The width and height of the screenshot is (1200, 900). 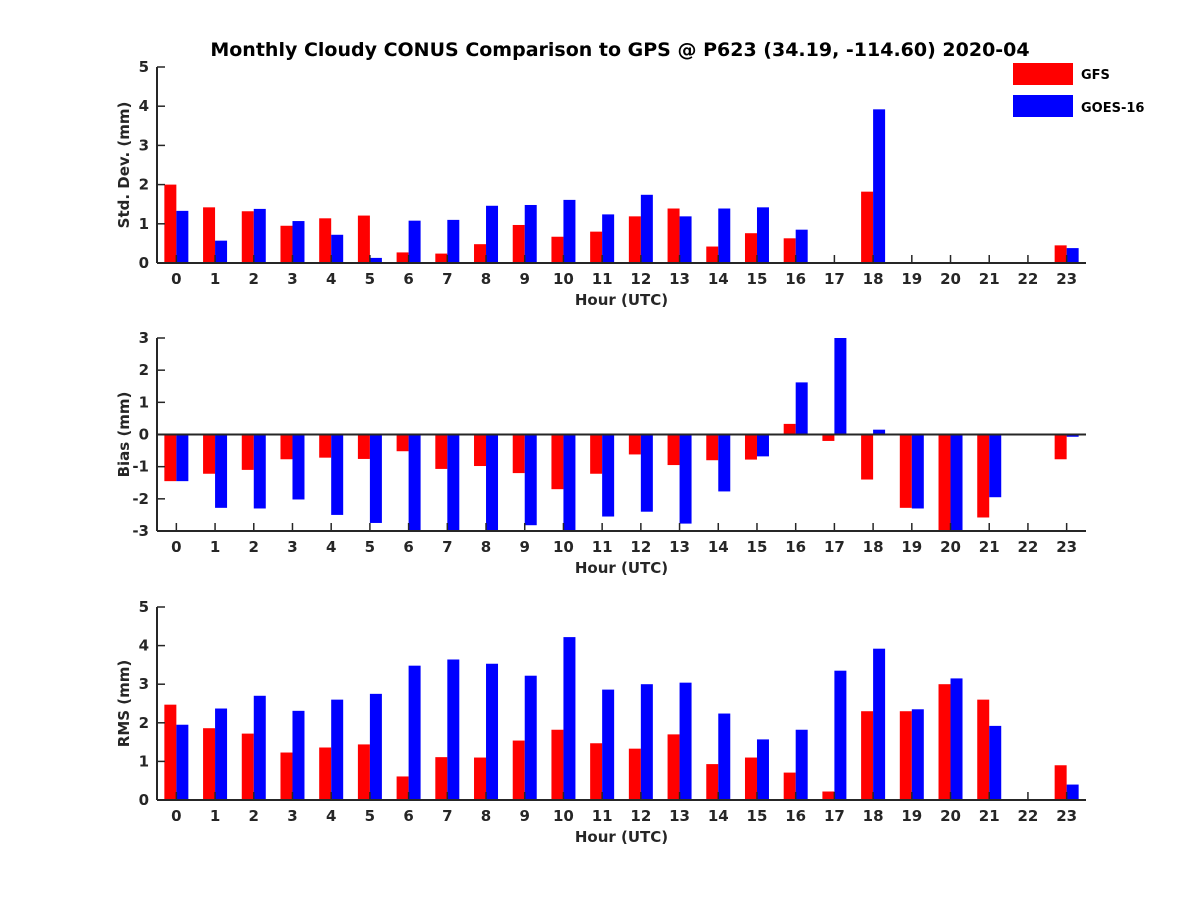 What do you see at coordinates (795, 547) in the screenshot?
I see `bias-xtick-label-16: 16` at bounding box center [795, 547].